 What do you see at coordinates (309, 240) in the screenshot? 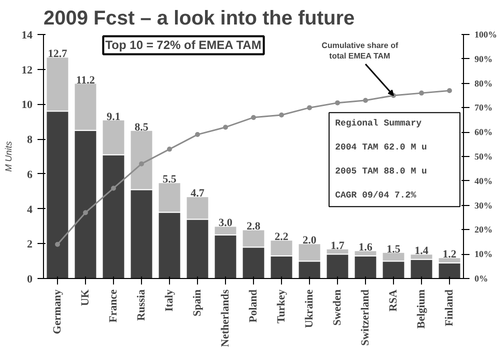
I see `total-label: 2.0` at bounding box center [309, 240].